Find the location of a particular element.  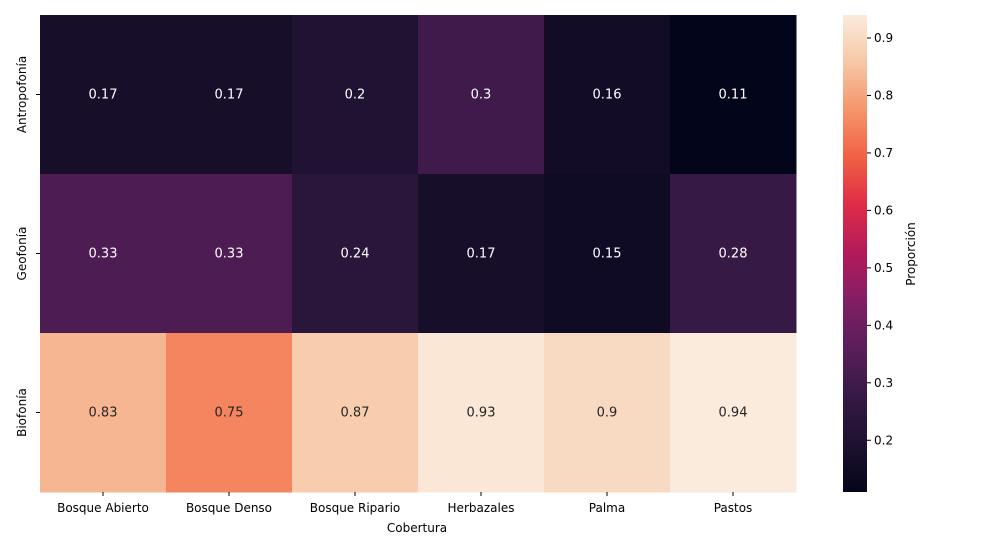

x-tick-label: Pastos is located at coordinates (733, 508).